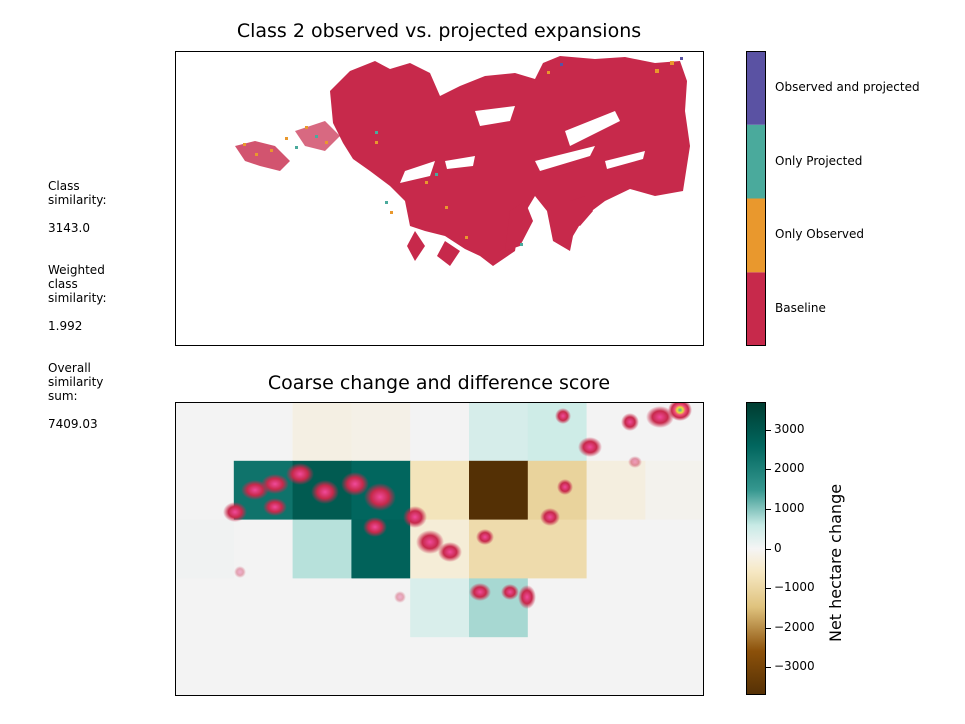 This screenshot has height=724, width=965. I want to click on gaps, so click(522, 144).